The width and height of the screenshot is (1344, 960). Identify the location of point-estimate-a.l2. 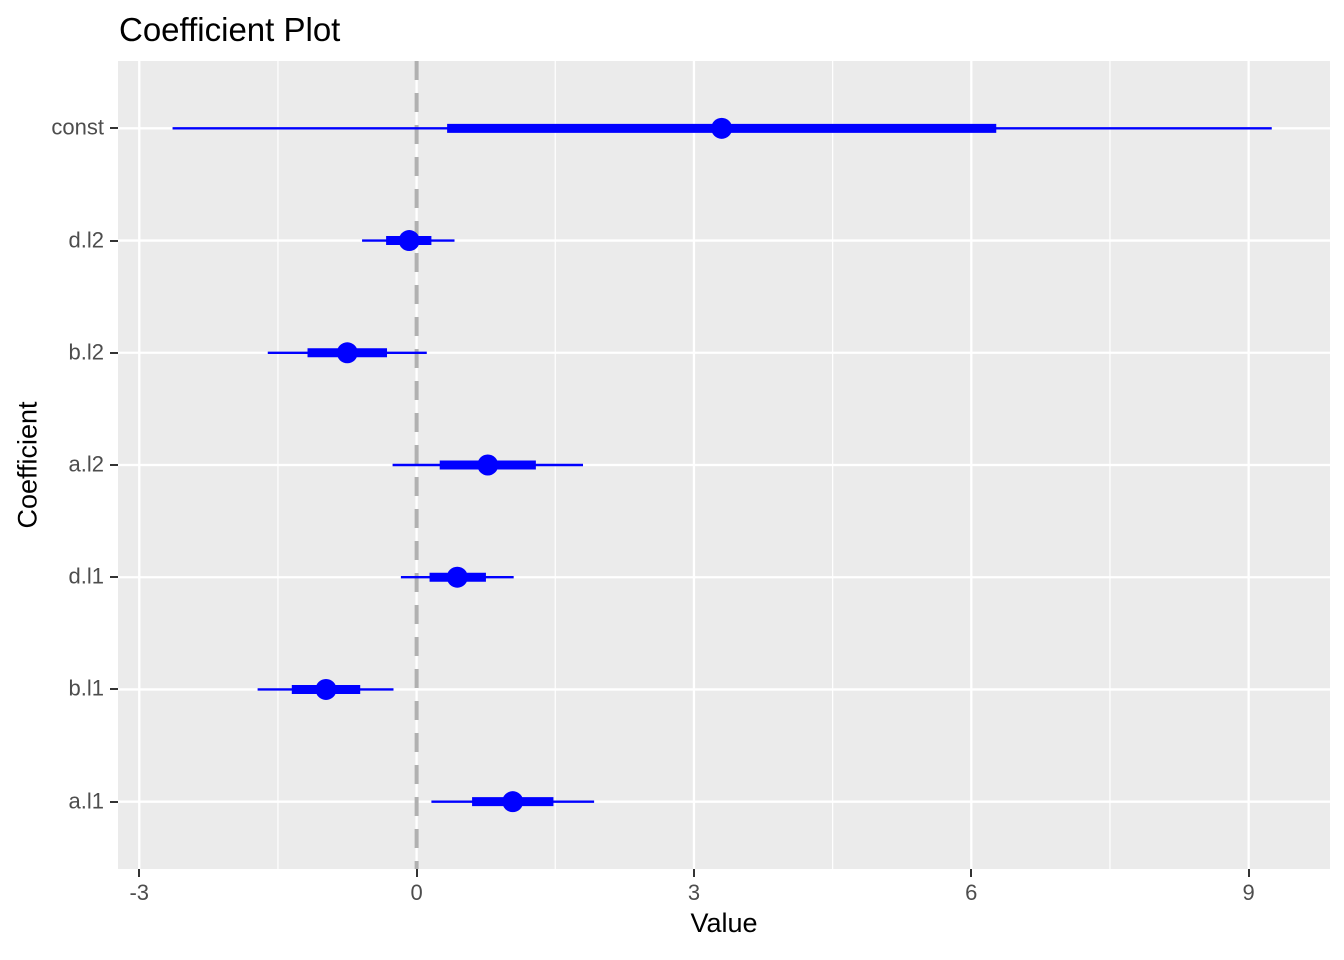
(488, 465).